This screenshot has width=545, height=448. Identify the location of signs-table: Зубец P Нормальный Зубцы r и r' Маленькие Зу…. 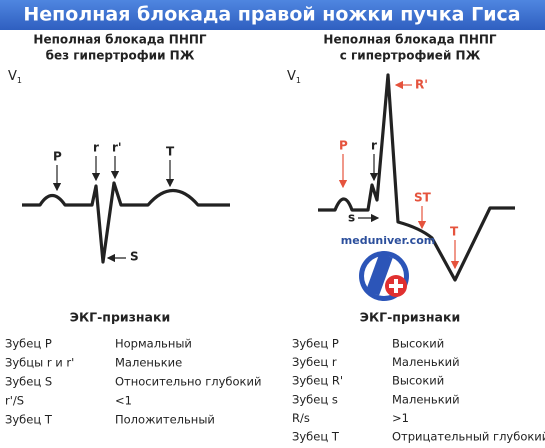
(133, 382).